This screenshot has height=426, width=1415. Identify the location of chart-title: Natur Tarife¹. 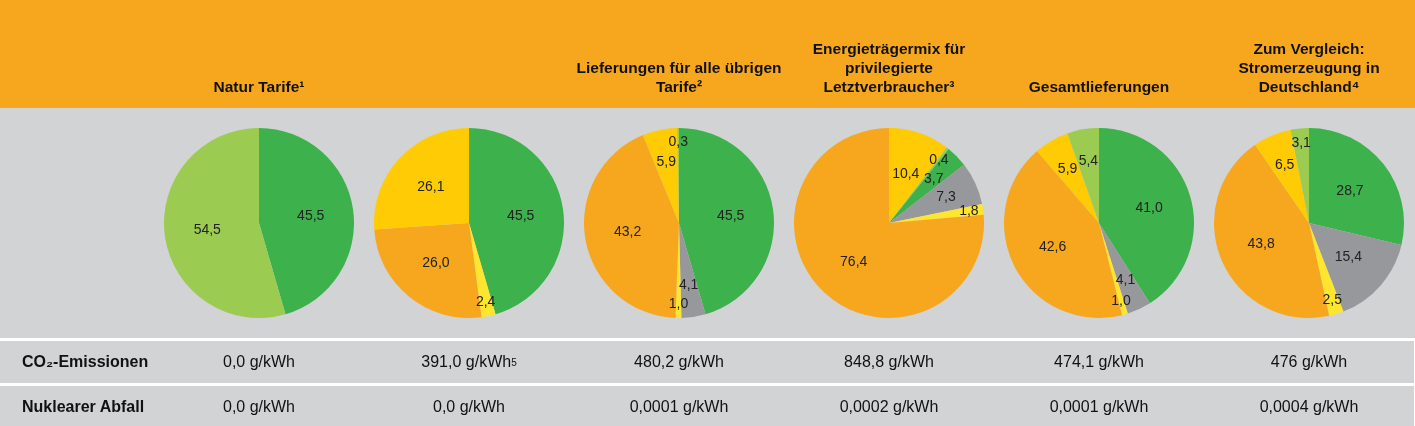
(259, 87).